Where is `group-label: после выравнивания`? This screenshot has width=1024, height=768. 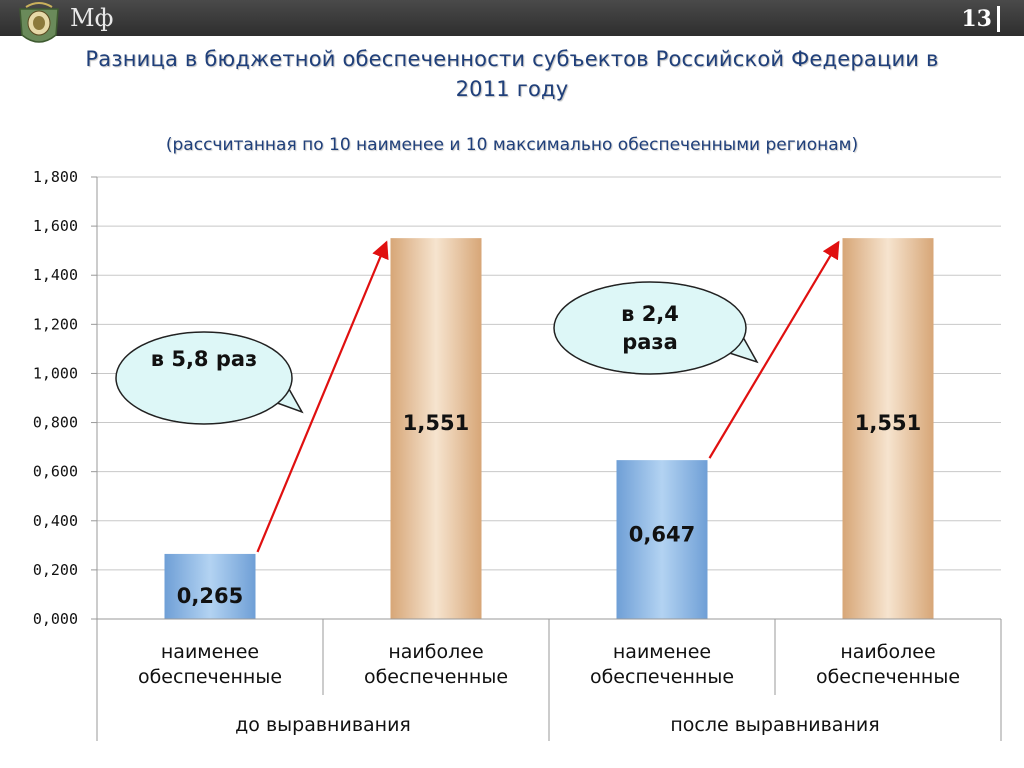 group-label: после выравнивания is located at coordinates (775, 725).